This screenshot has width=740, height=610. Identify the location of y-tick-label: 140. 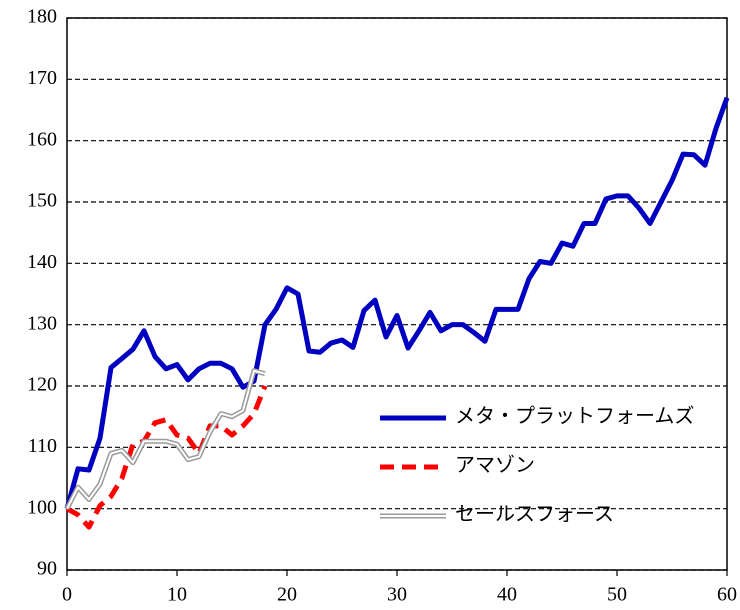
(42, 262).